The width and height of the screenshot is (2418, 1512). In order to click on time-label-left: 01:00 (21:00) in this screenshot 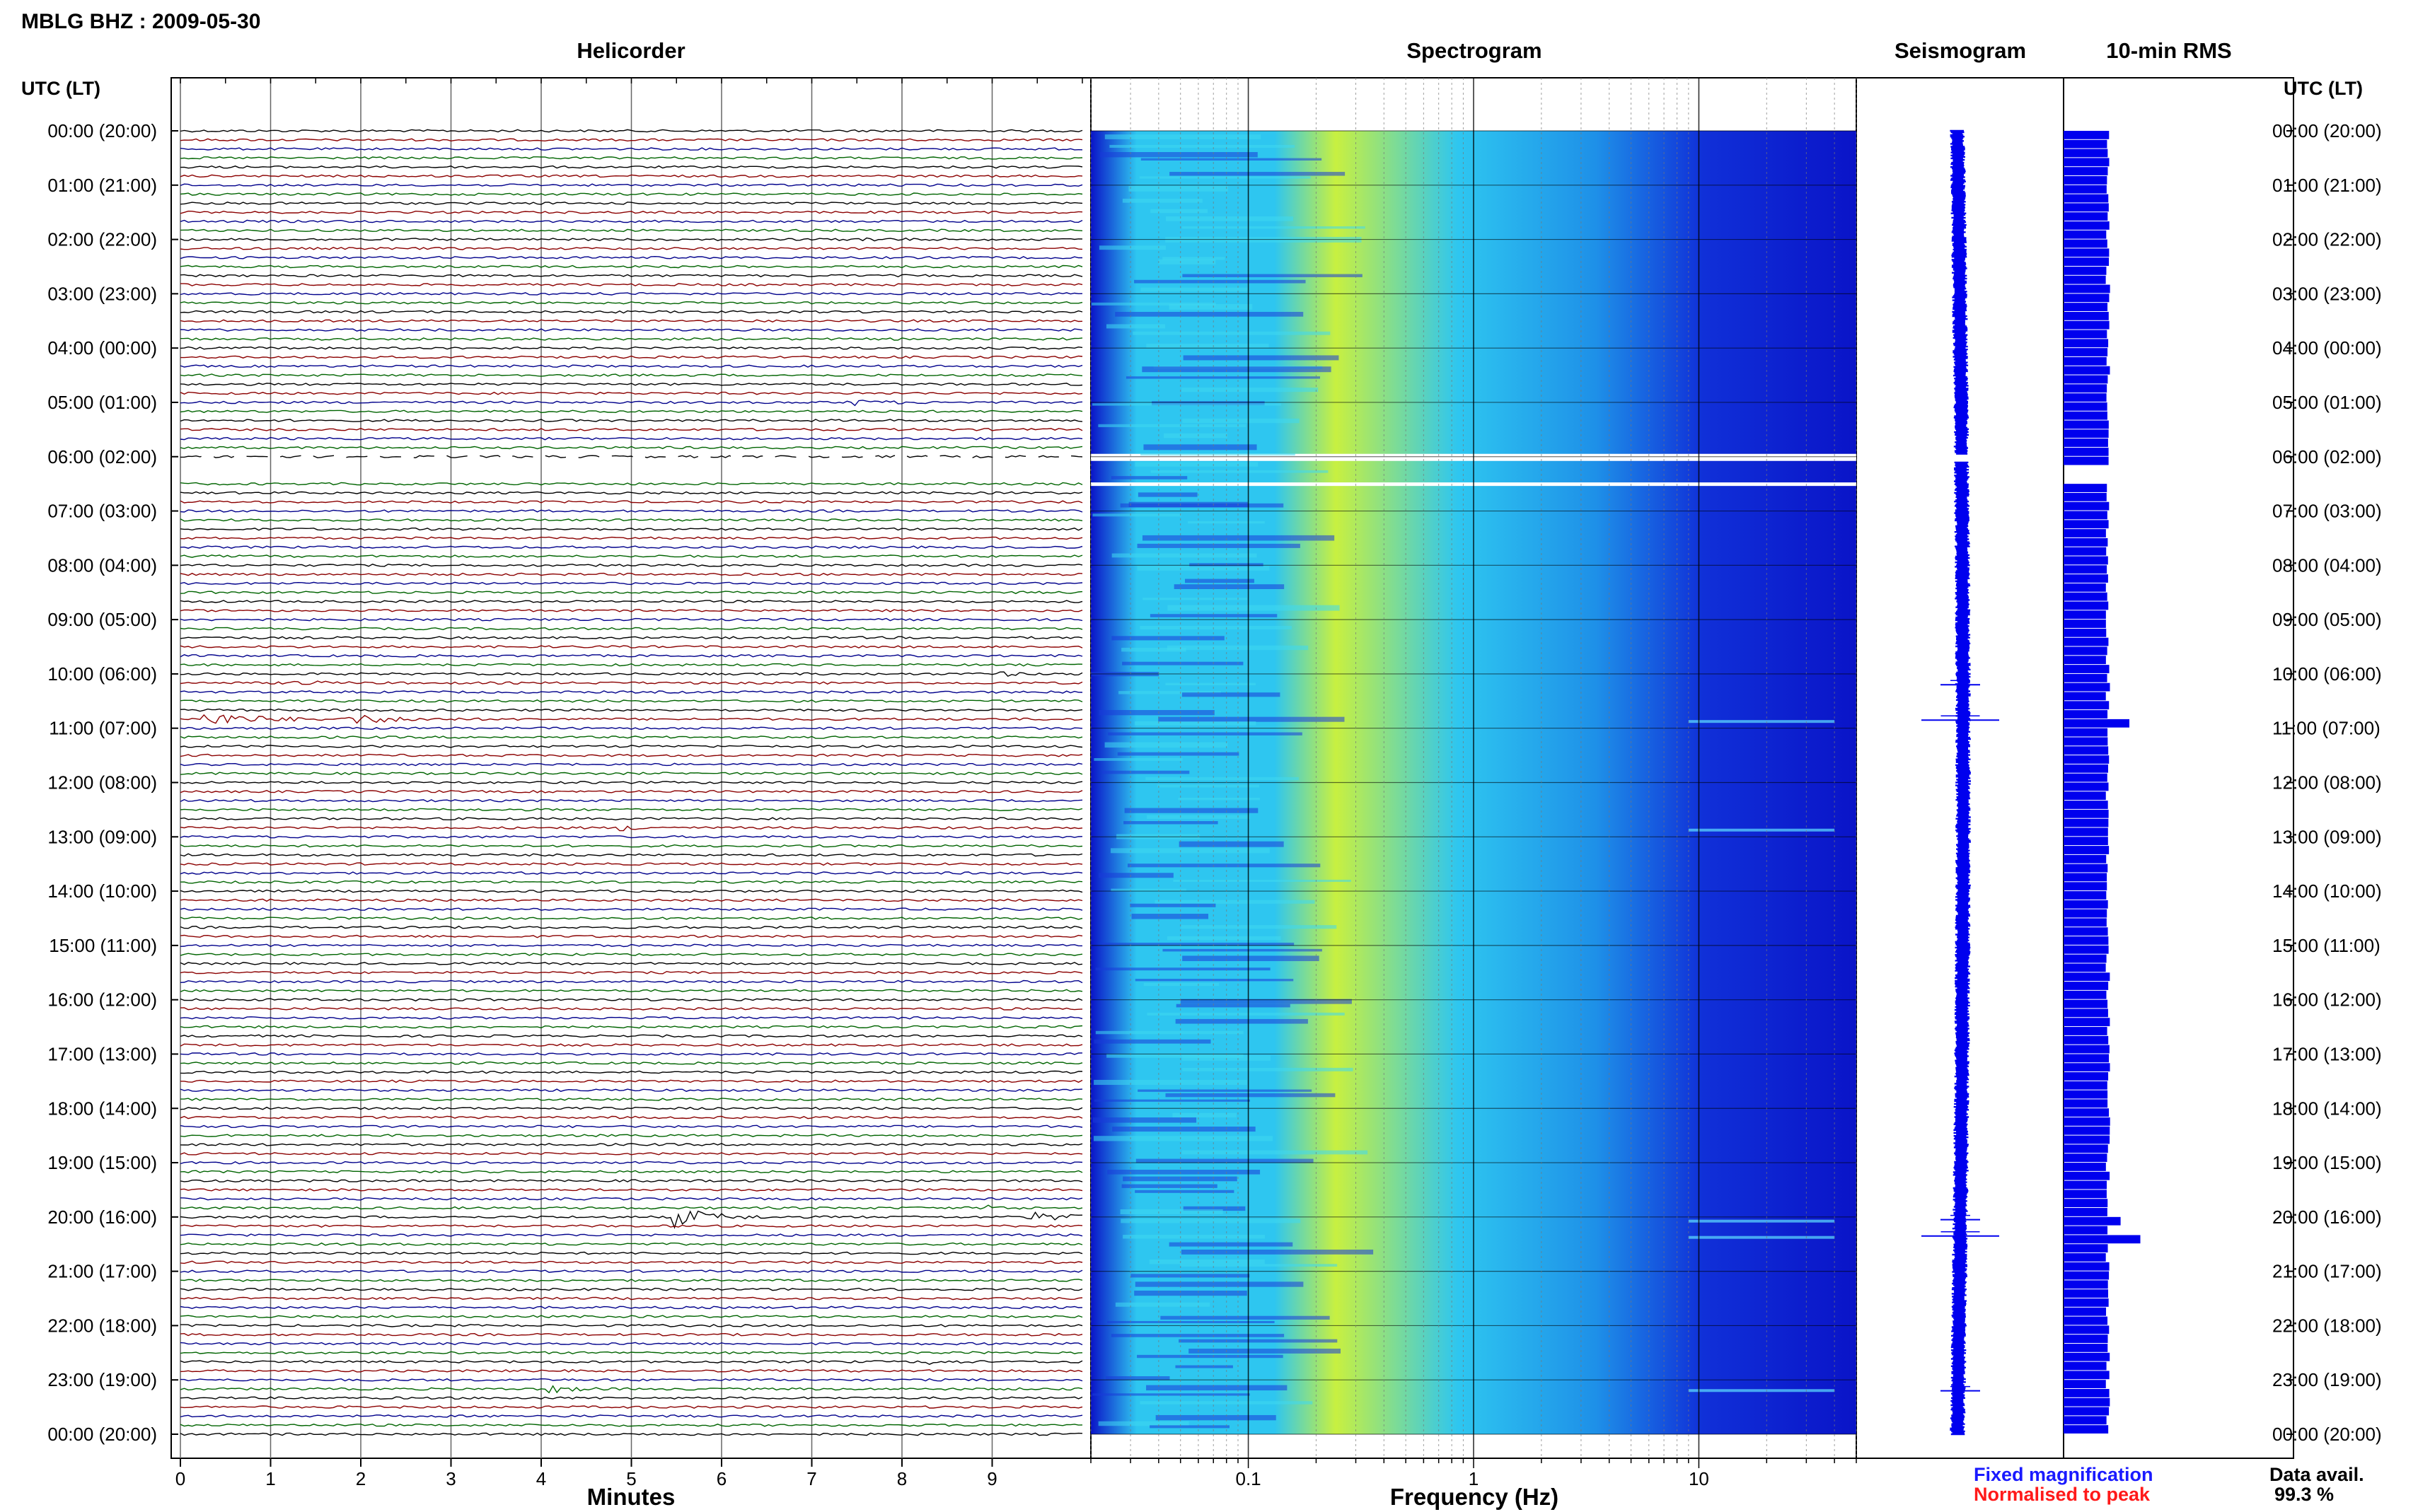, I will do `click(102, 185)`.